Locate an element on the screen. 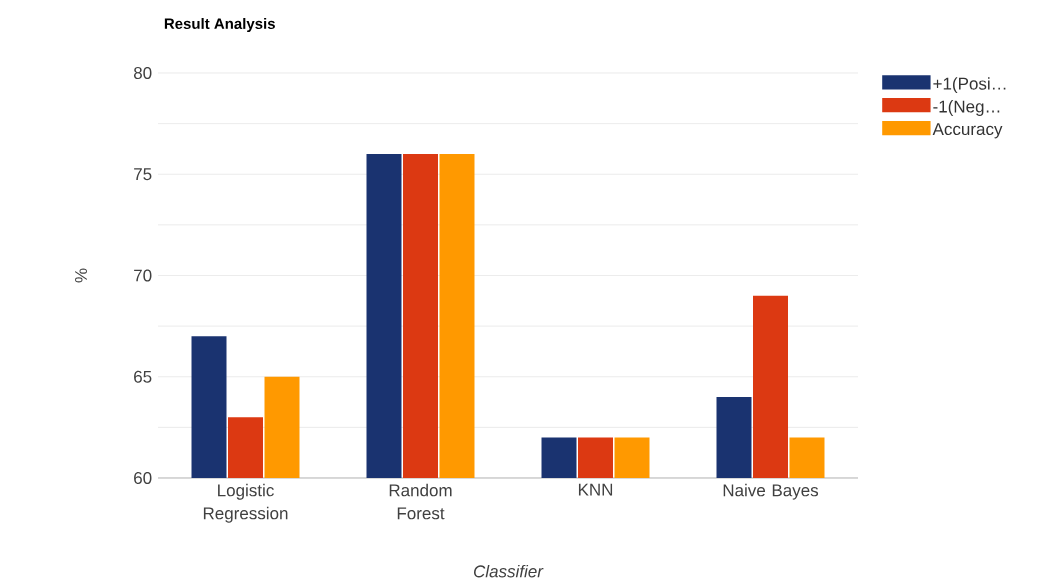 The image size is (1053, 583). x-axis-title: Classifier is located at coordinates (509, 571).